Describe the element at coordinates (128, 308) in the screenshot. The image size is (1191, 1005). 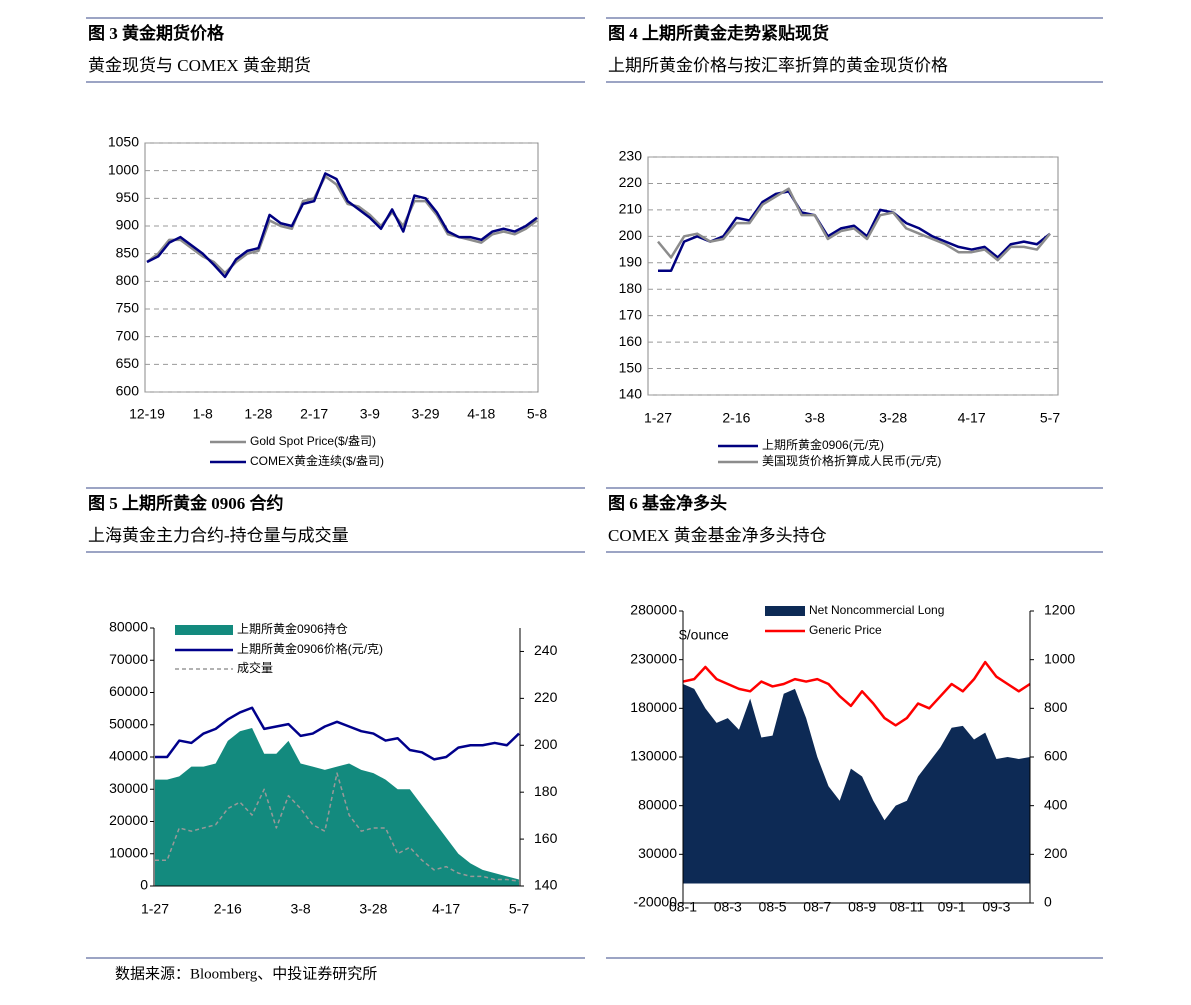
I see `y-tick-label: 750` at that location.